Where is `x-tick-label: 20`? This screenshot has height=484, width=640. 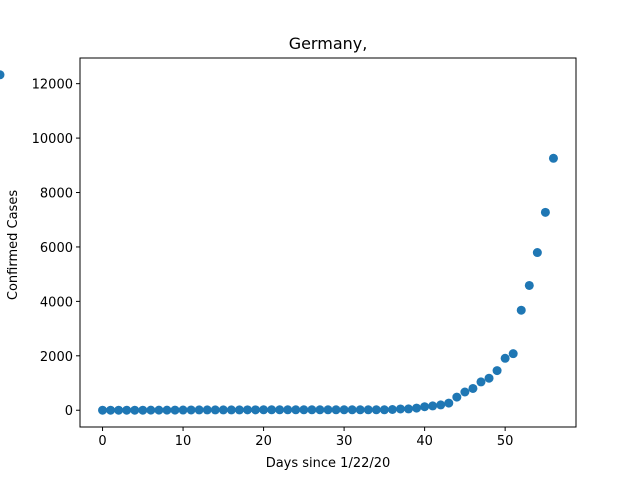 x-tick-label: 20 is located at coordinates (263, 441).